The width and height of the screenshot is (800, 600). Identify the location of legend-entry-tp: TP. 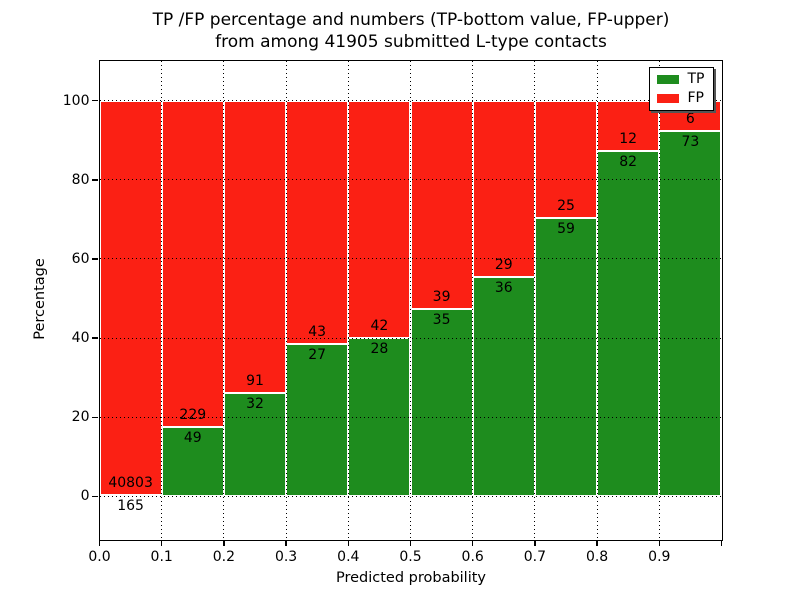
(680, 79).